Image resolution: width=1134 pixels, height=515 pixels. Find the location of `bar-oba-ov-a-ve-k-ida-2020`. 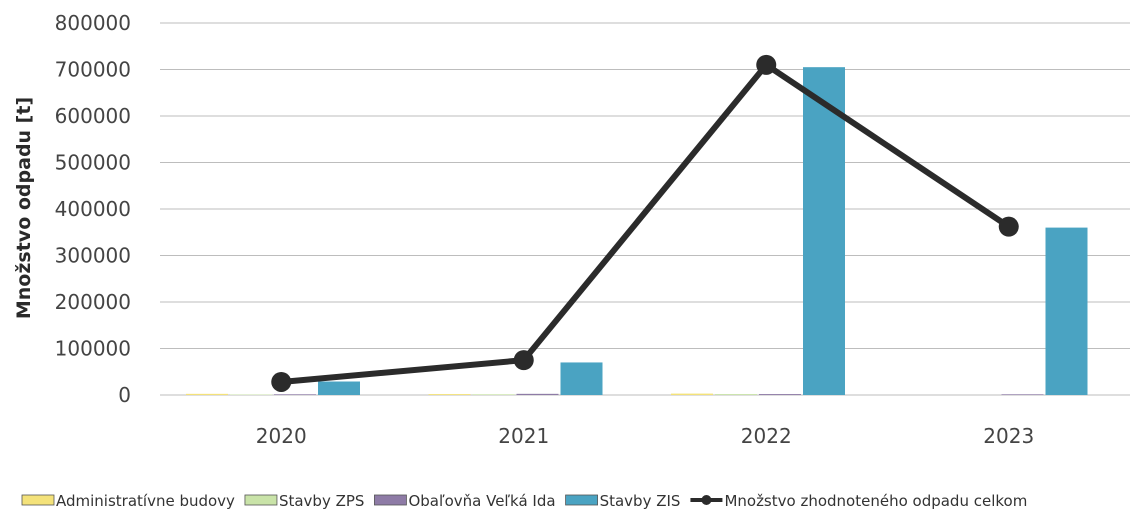

bar-oba-ov-a-ve-k-ida-2020 is located at coordinates (295, 394).